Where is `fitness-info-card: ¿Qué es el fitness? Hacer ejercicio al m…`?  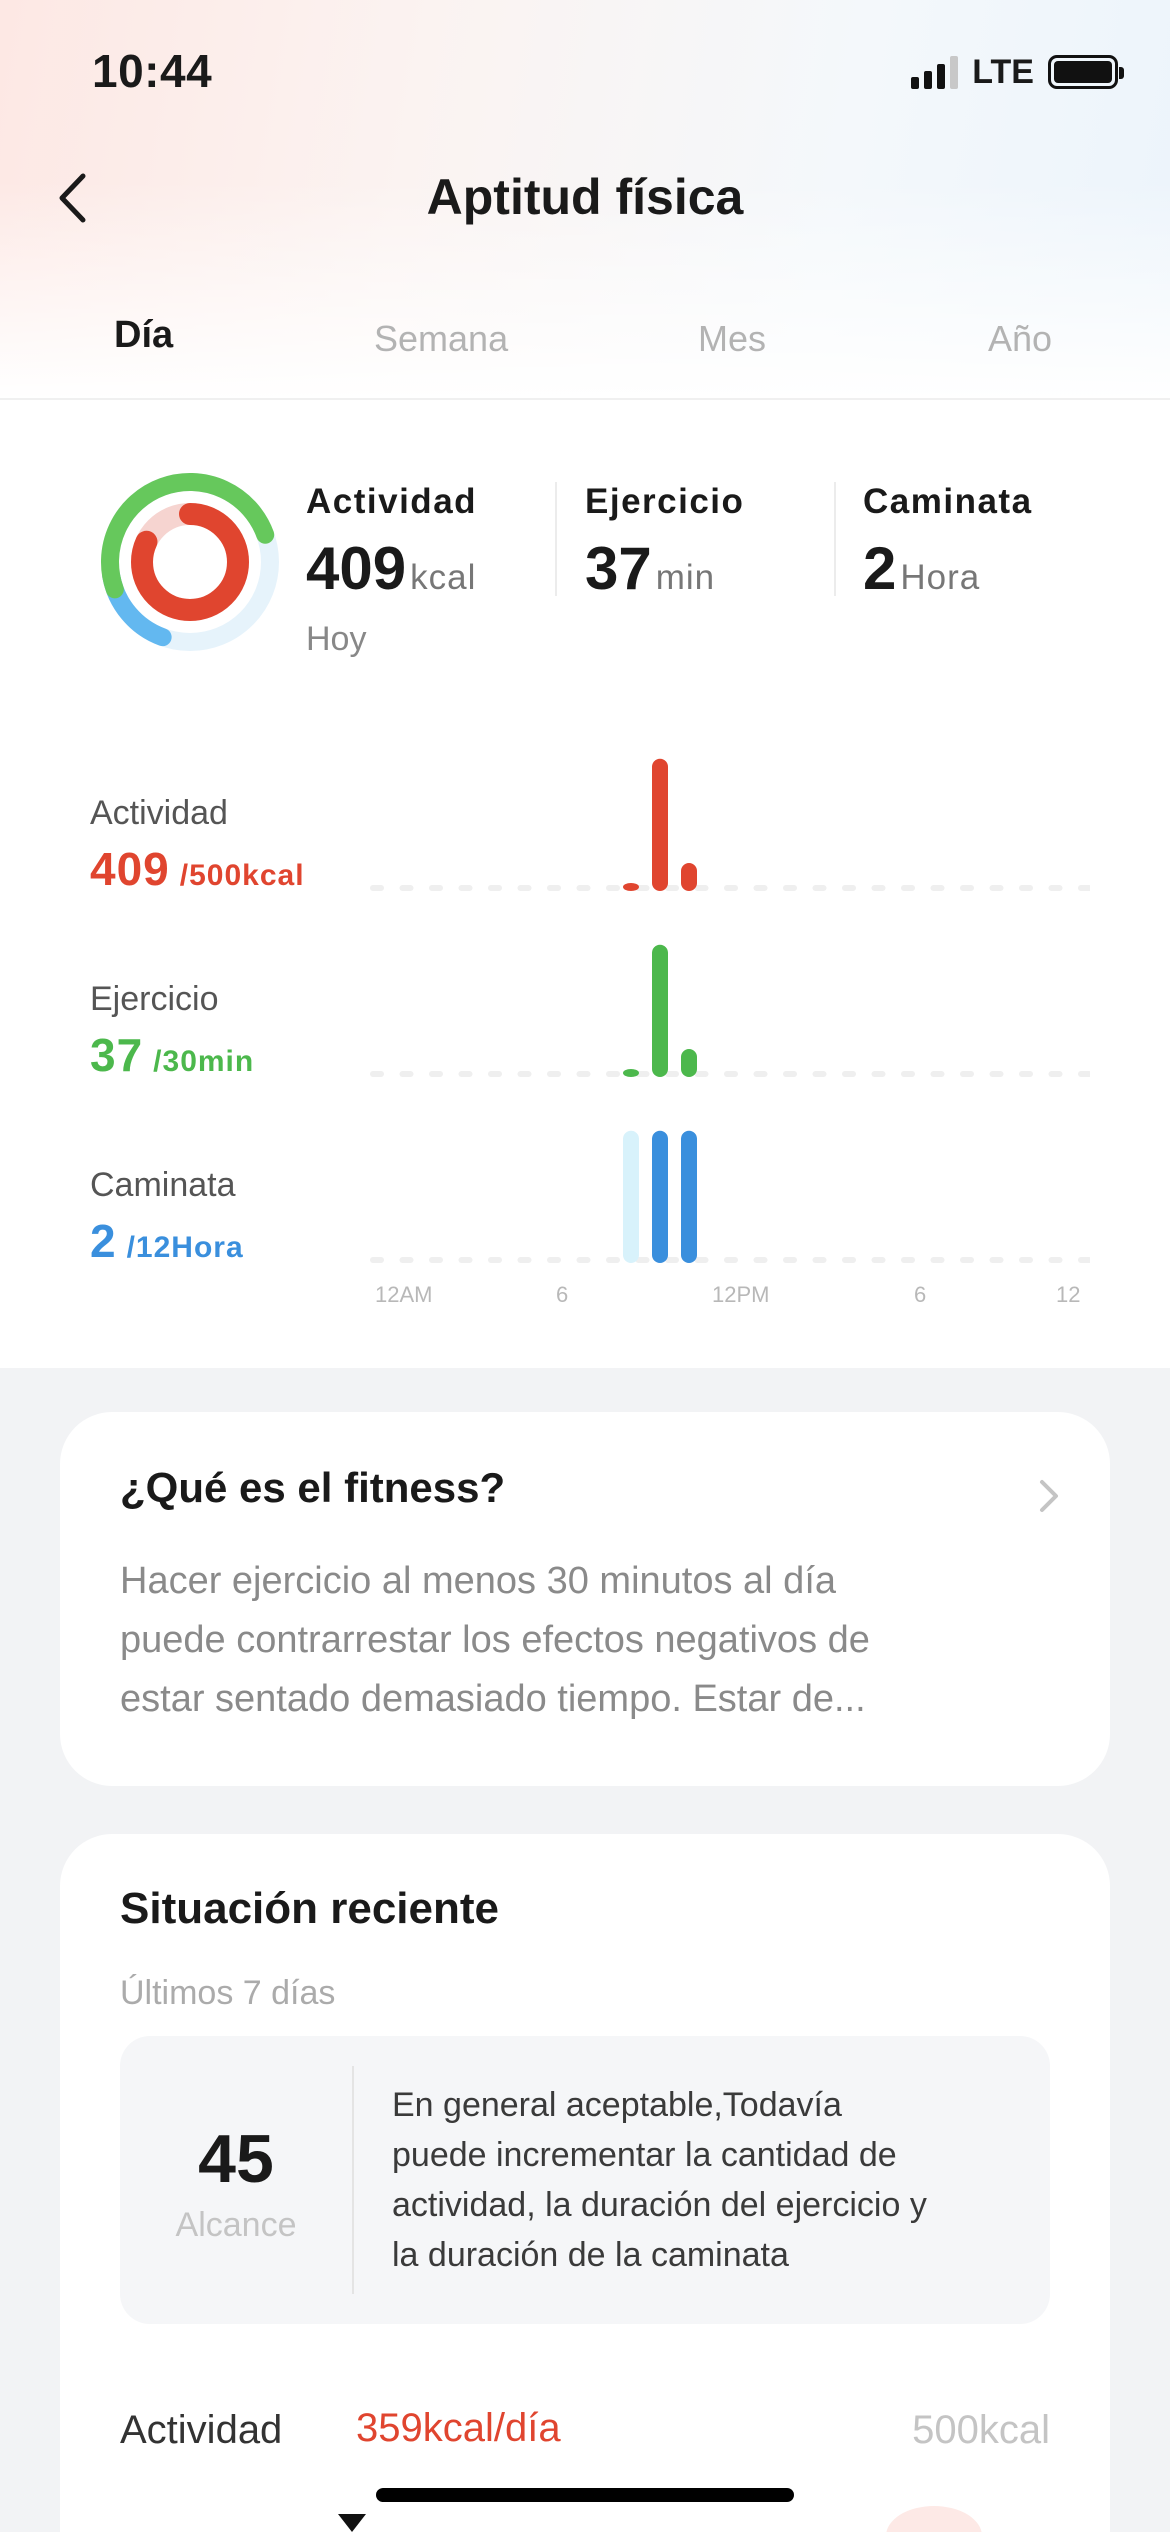 fitness-info-card: ¿Qué es el fitness? Hacer ejercicio al m… is located at coordinates (585, 1599).